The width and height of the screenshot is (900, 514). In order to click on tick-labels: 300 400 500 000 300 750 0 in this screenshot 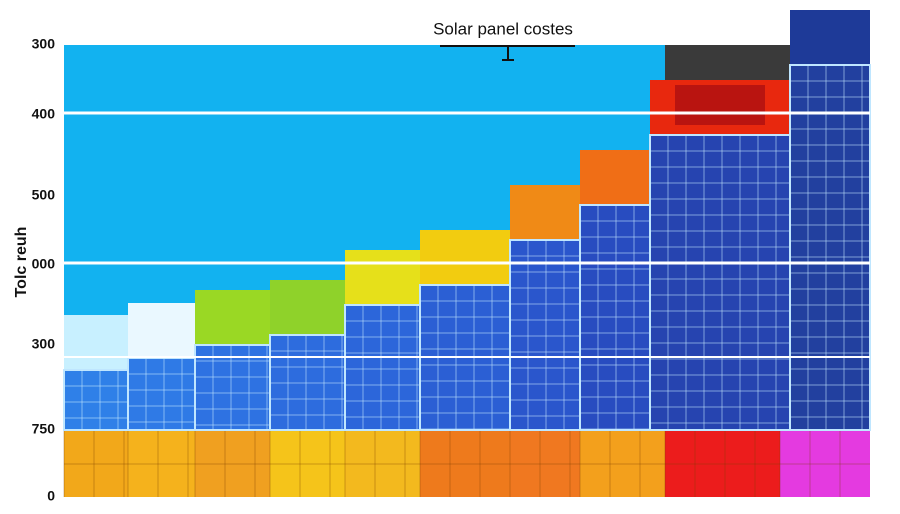, I will do `click(44, 270)`.